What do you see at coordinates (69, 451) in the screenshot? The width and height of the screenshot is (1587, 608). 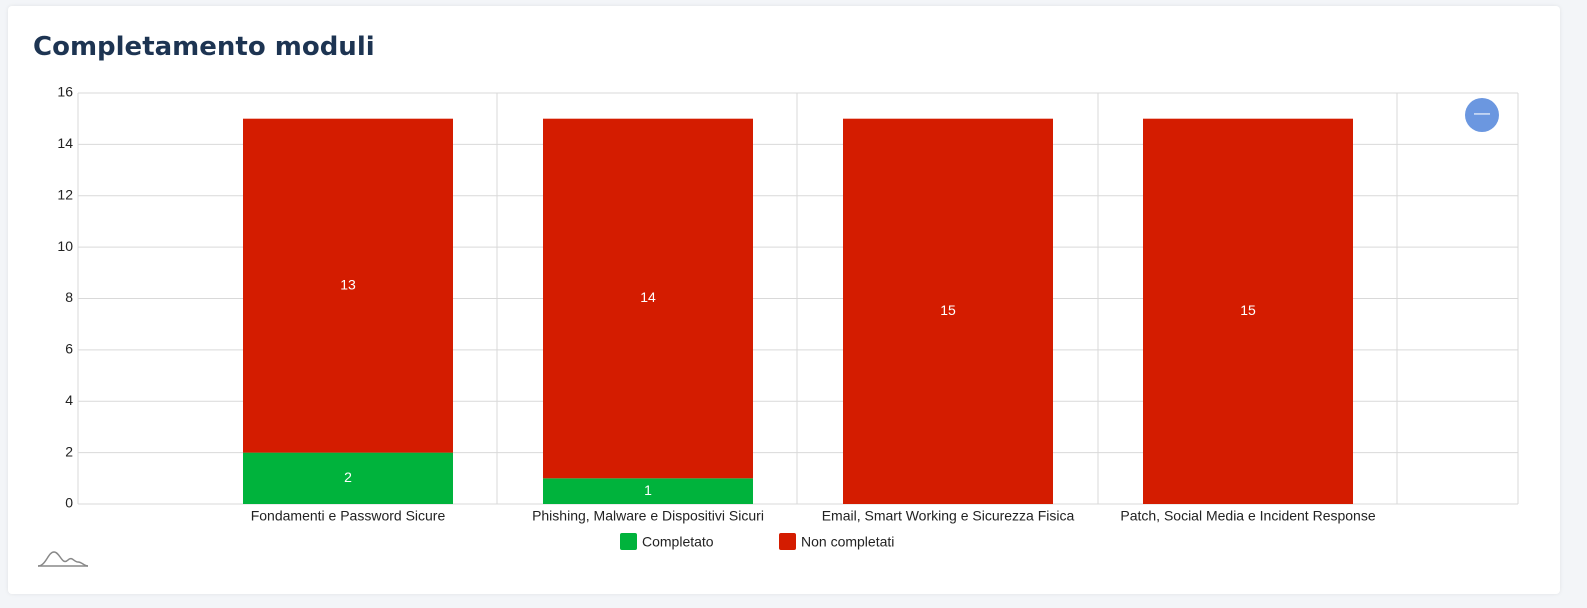 I see `y-tick-label: 2` at bounding box center [69, 451].